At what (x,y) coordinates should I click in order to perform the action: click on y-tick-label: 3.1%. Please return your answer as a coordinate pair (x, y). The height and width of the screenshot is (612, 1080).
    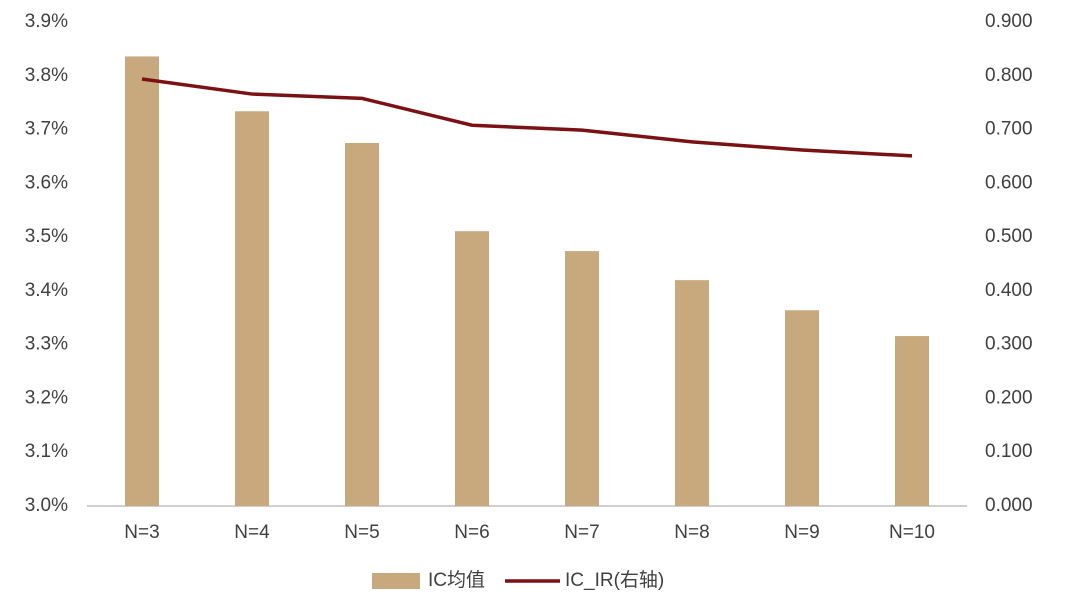
    Looking at the image, I should click on (46, 451).